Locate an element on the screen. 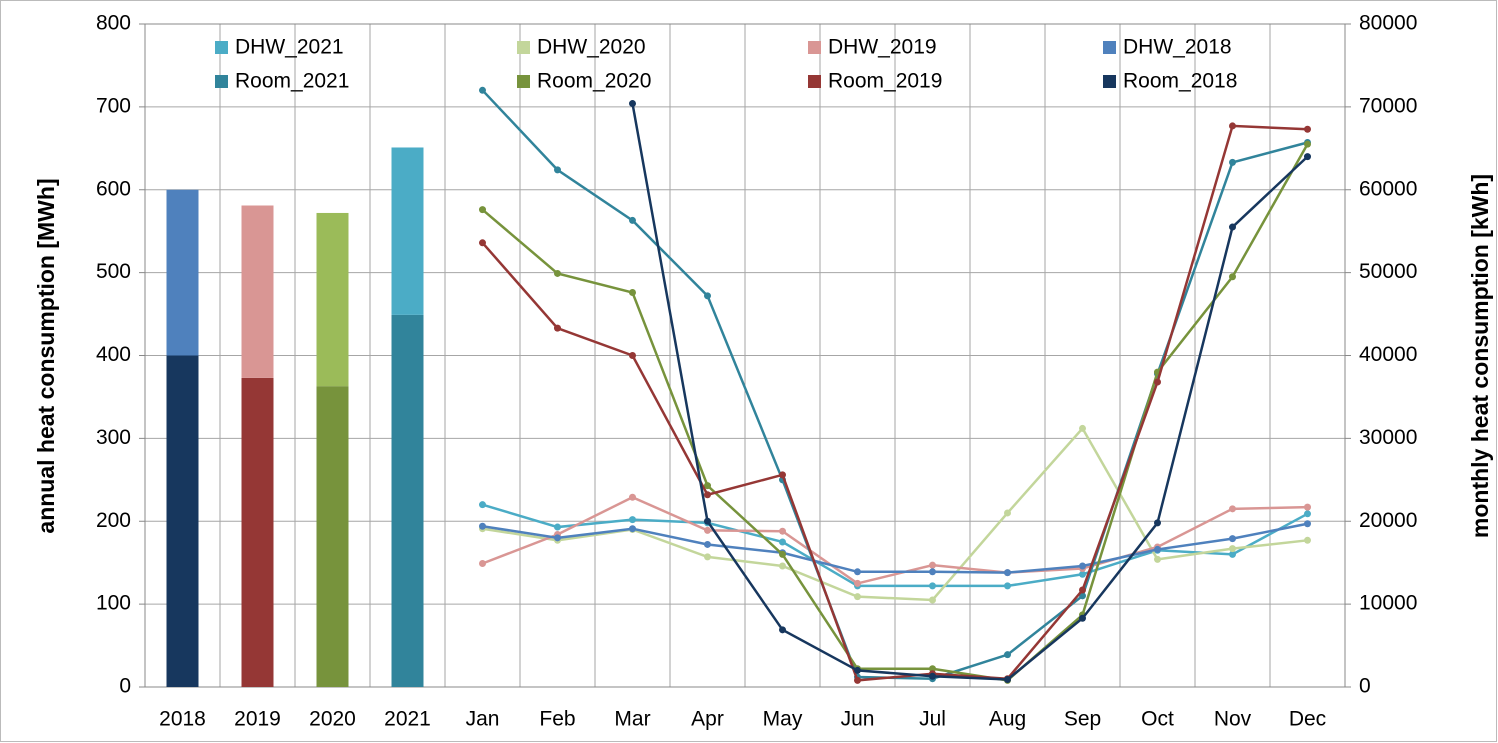 The image size is (1498, 743). y2-tick-label: 40000 is located at coordinates (1388, 354).